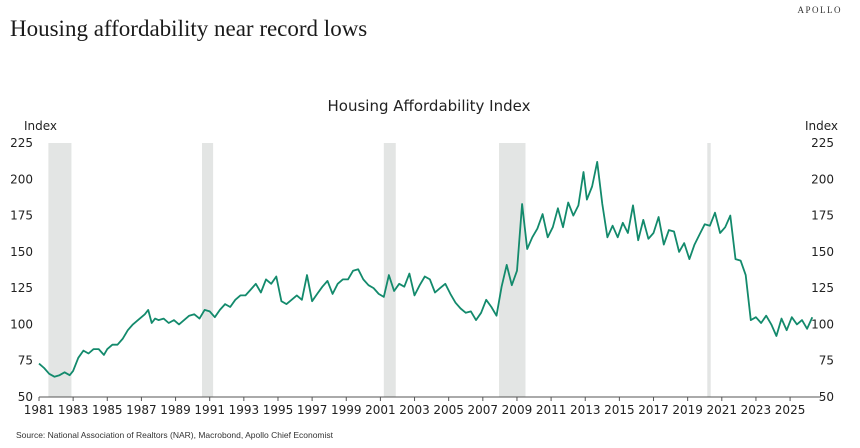 Image resolution: width=860 pixels, height=448 pixels. Describe the element at coordinates (756, 410) in the screenshot. I see `x-tick-label: 2023` at that location.